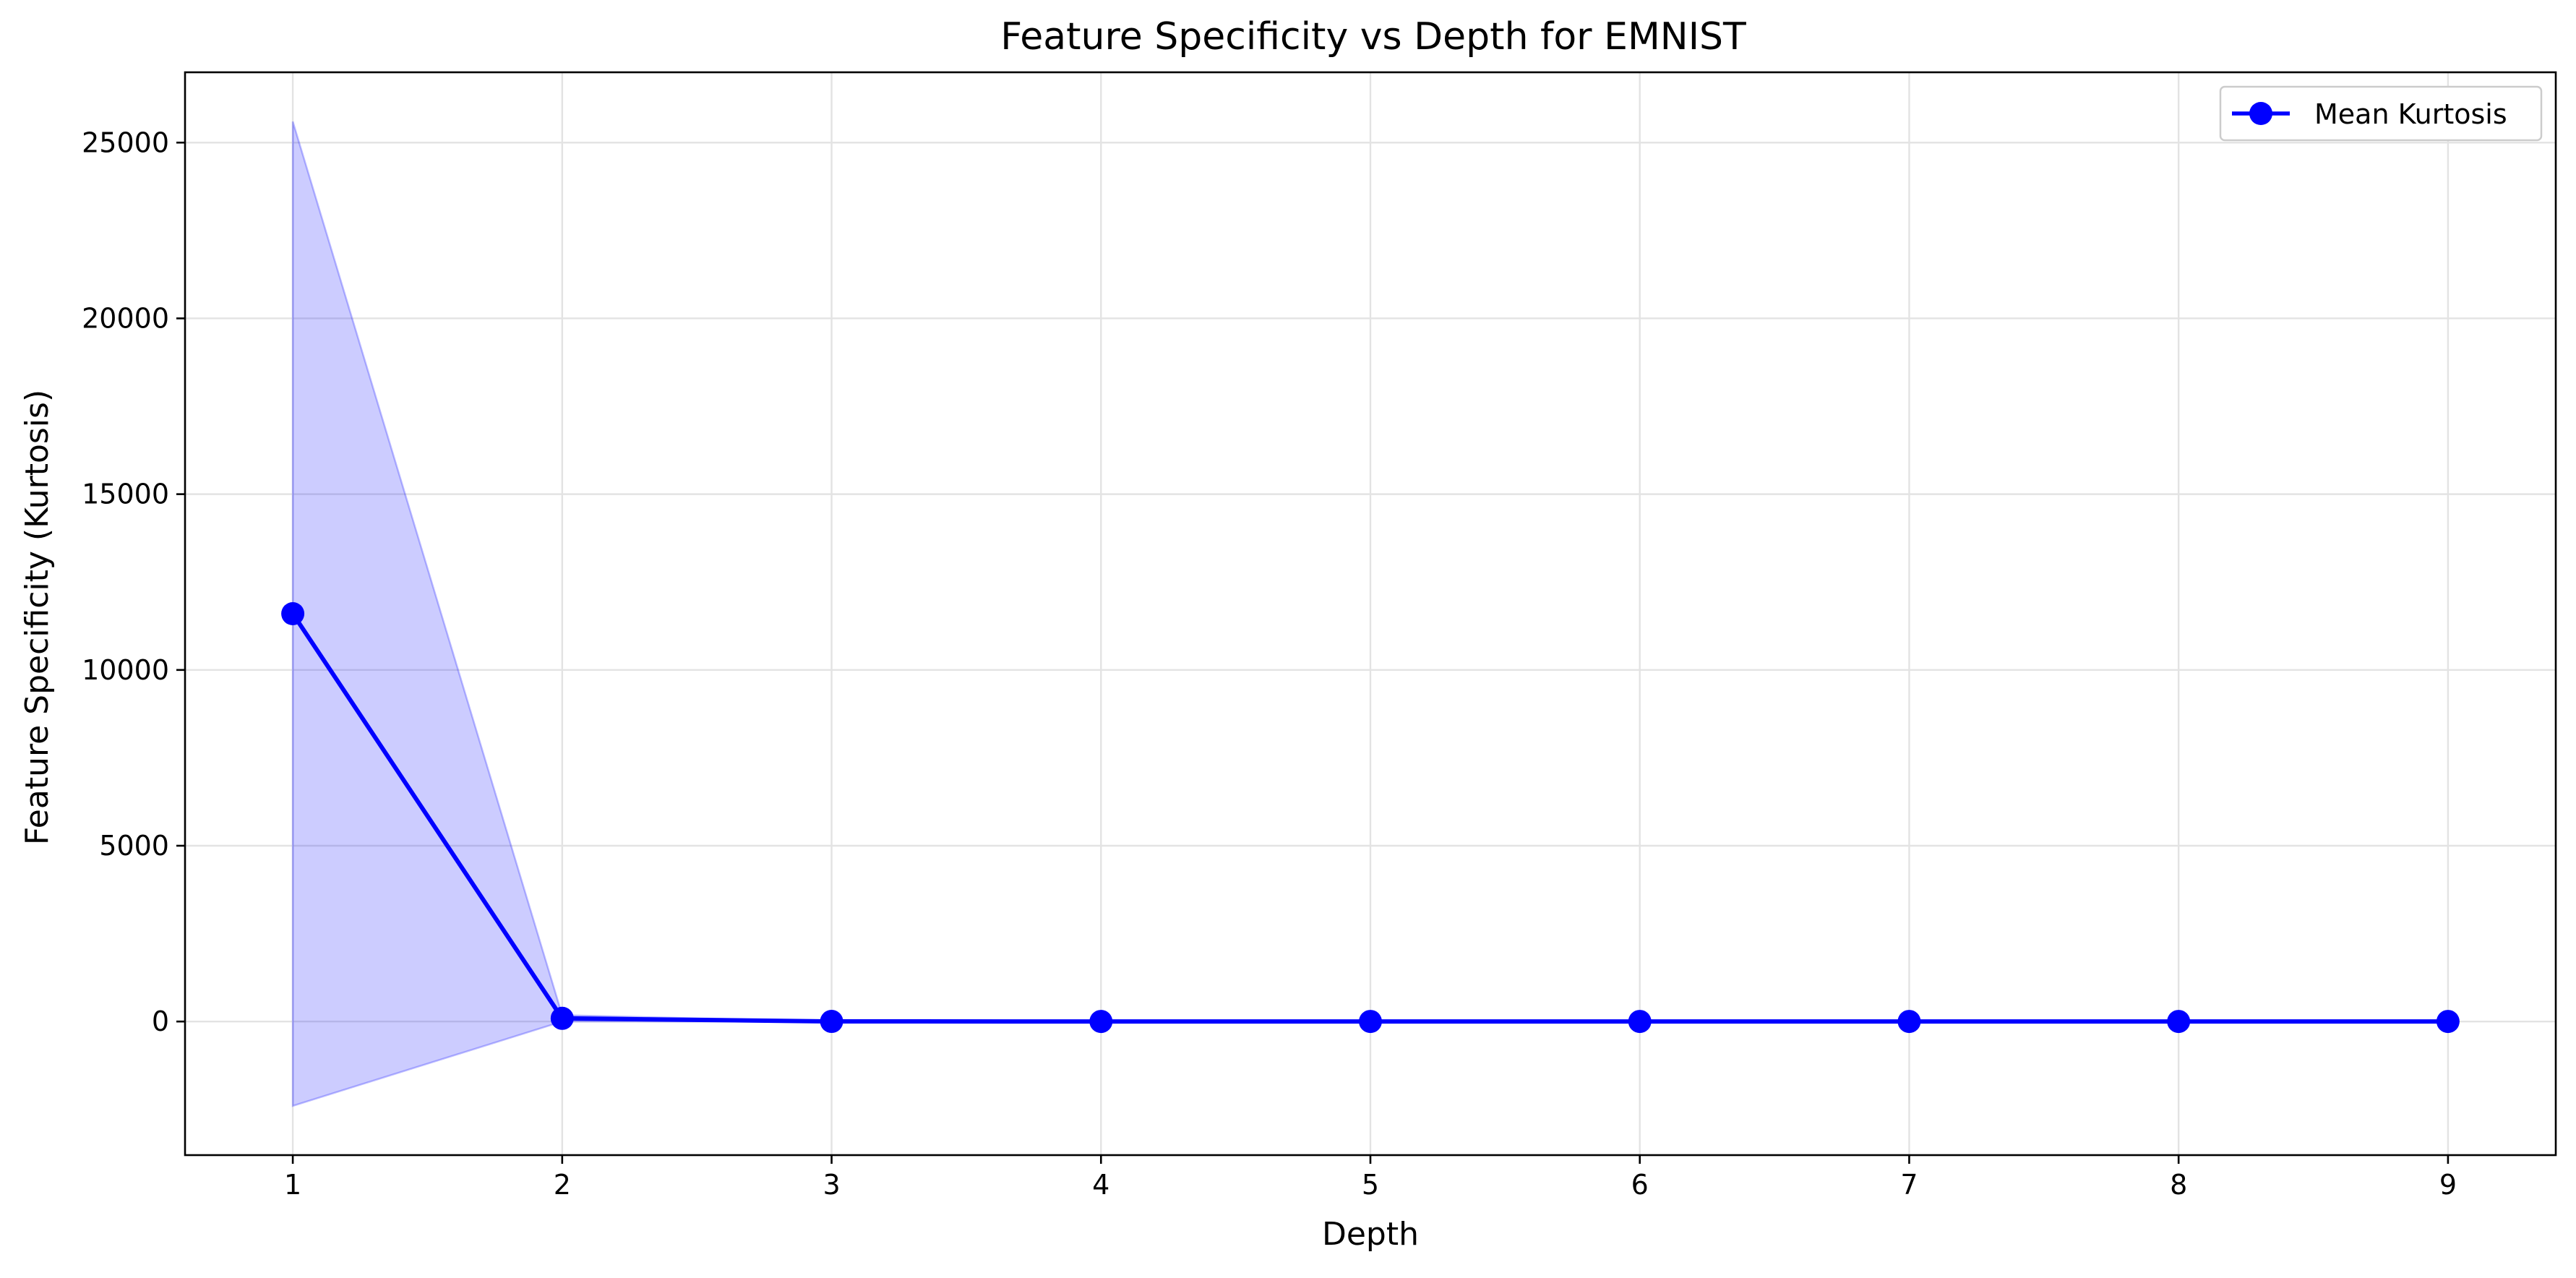 The image size is (2576, 1278). I want to click on x-tick-label: 5, so click(1371, 1185).